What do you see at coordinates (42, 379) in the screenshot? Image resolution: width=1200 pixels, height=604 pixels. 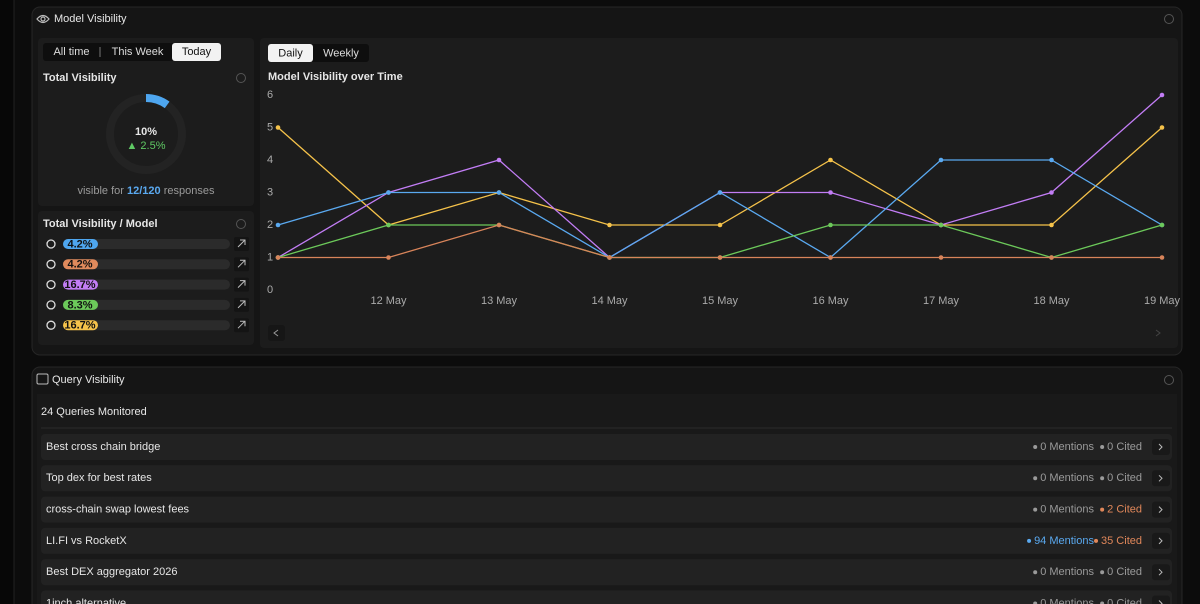 I see `query-icon` at bounding box center [42, 379].